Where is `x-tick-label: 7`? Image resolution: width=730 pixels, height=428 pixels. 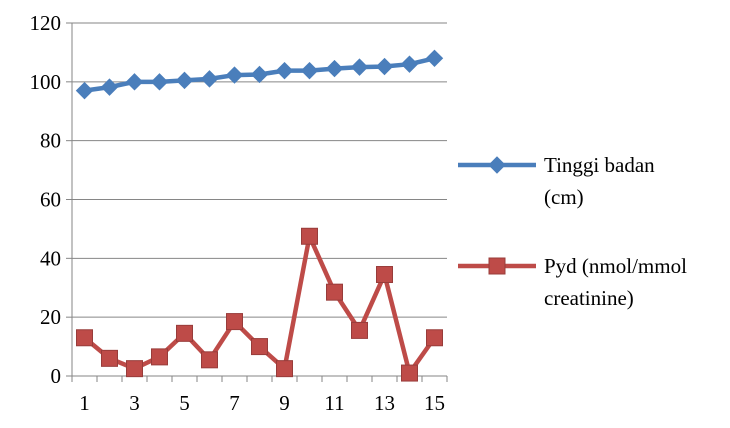
x-tick-label: 7 is located at coordinates (234, 403).